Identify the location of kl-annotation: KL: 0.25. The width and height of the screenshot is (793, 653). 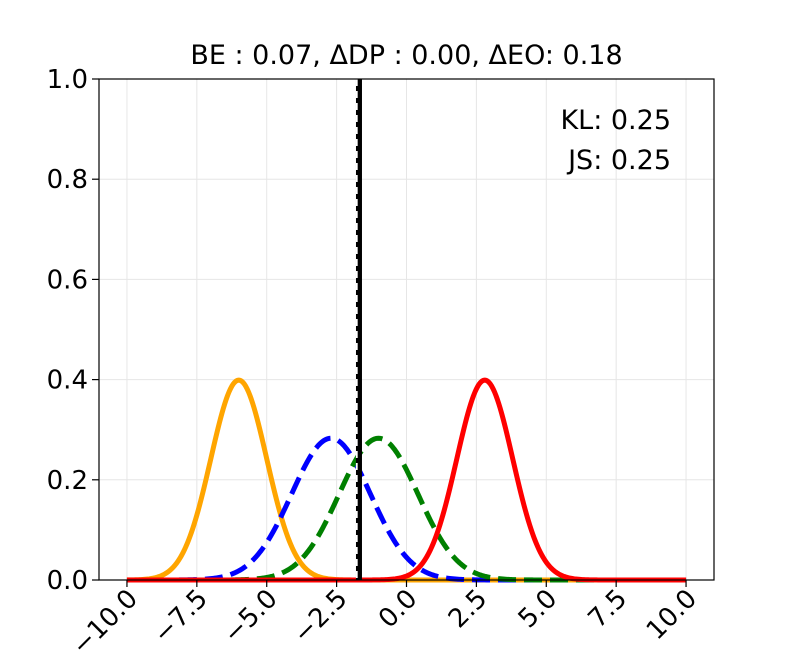
(615, 120).